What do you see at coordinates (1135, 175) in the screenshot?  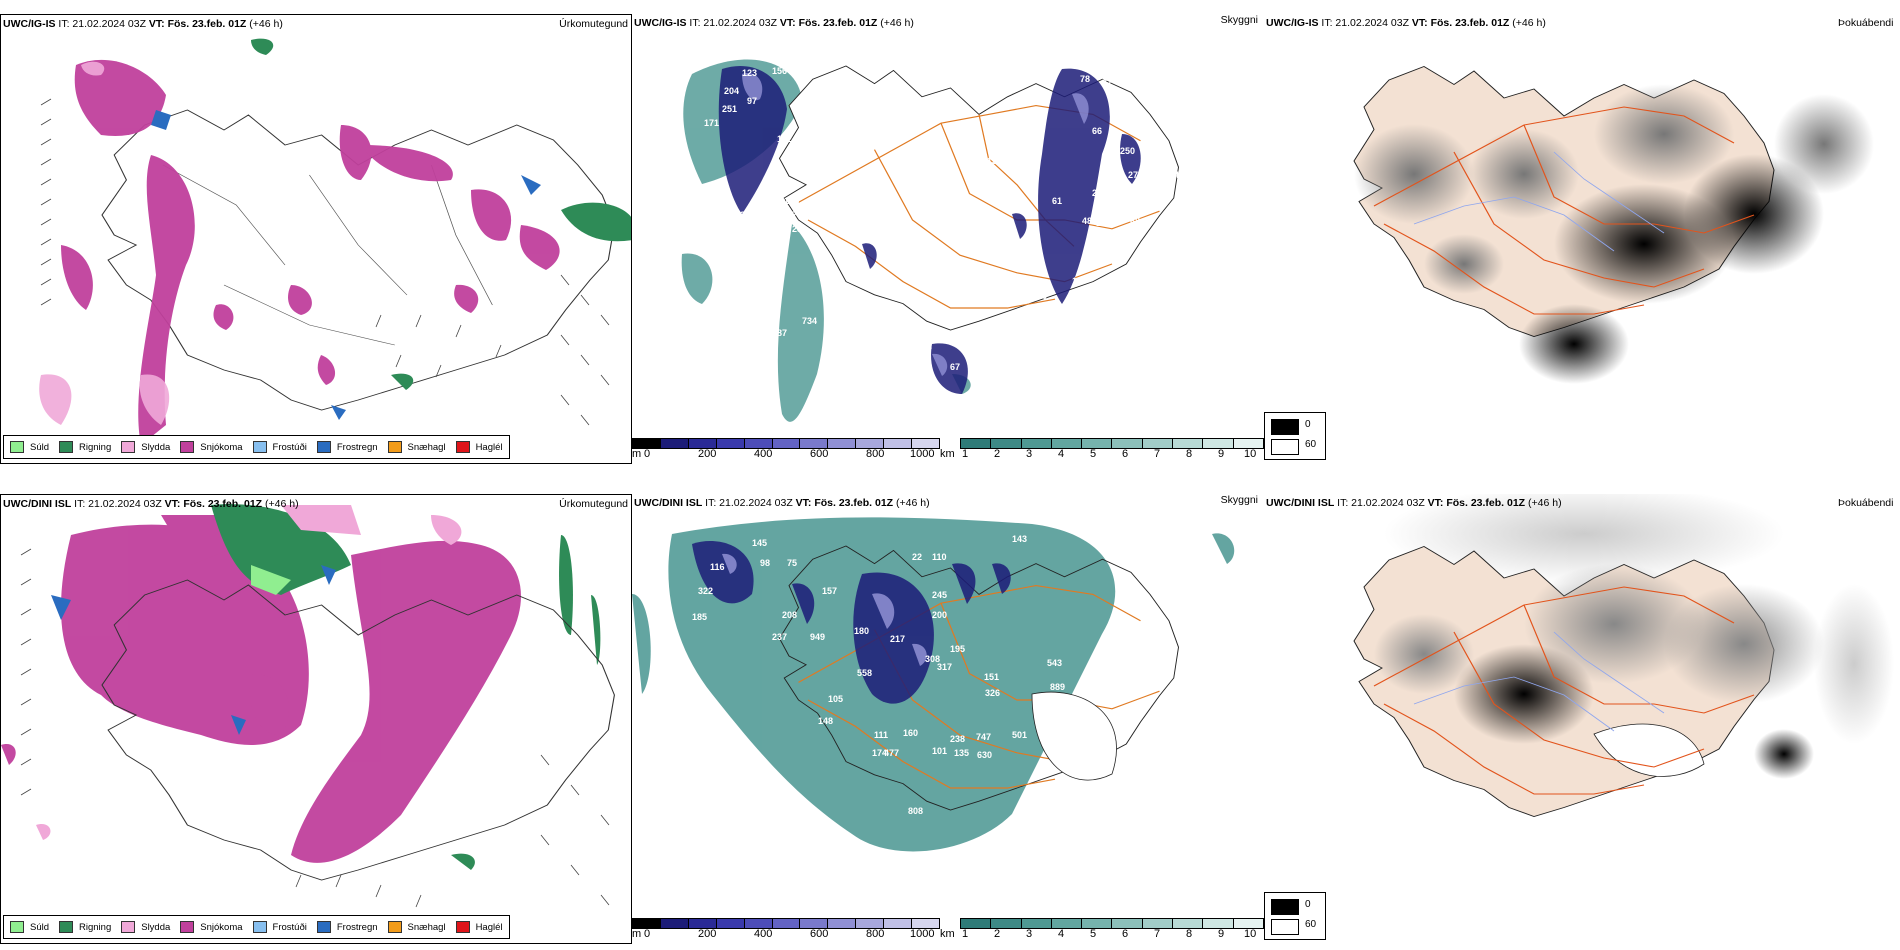 I see `visibility-value-label: 277` at bounding box center [1135, 175].